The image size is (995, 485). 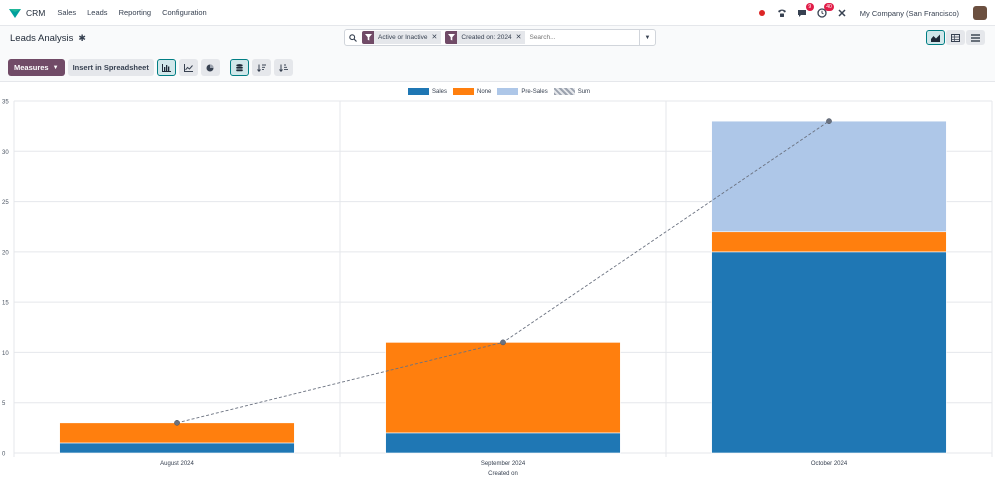 I want to click on line-chart-button, so click(x=188, y=67).